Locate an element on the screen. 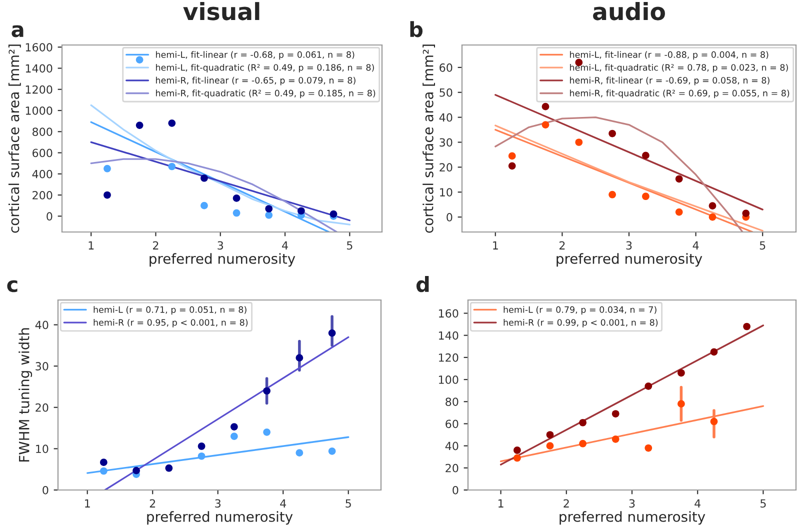 This screenshot has height=528, width=800. y-tick-label: 10 is located at coordinates (42, 449).